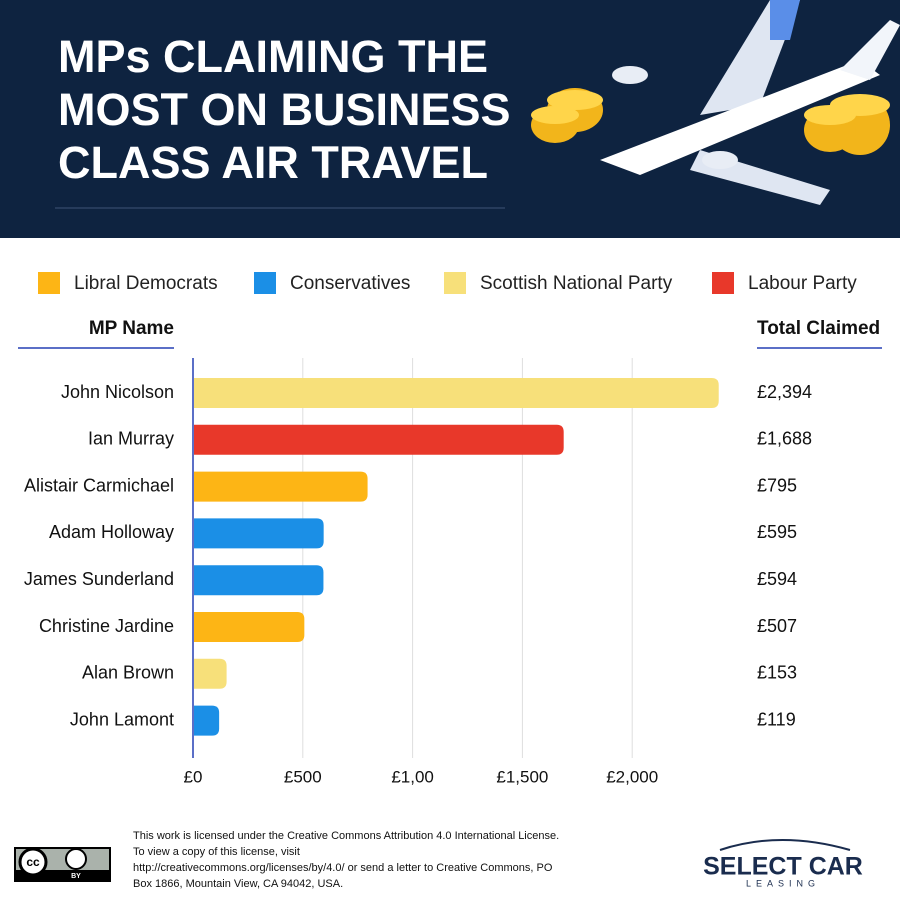 The image size is (900, 912). Describe the element at coordinates (632, 776) in the screenshot. I see `x-tick-label: £2,000` at that location.